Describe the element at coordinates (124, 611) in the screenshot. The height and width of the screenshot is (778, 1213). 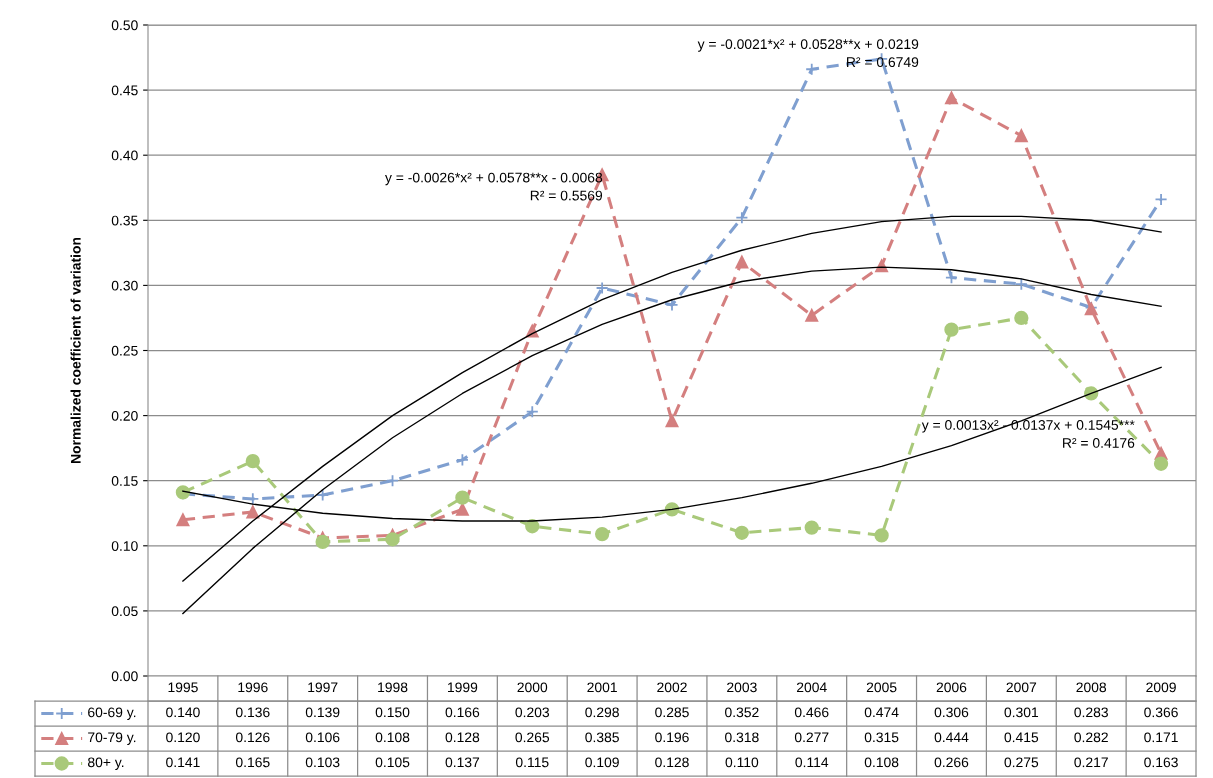
I see `y-tick-label: 0.05` at that location.